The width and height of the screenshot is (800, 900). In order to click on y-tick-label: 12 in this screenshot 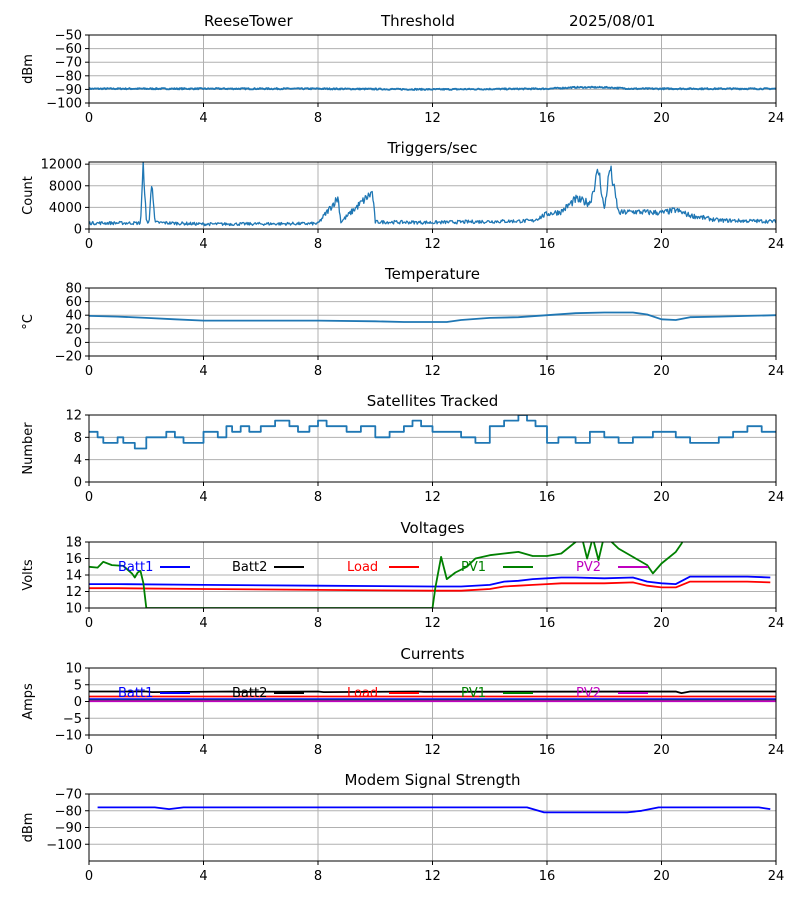, I will do `click(73, 416)`.